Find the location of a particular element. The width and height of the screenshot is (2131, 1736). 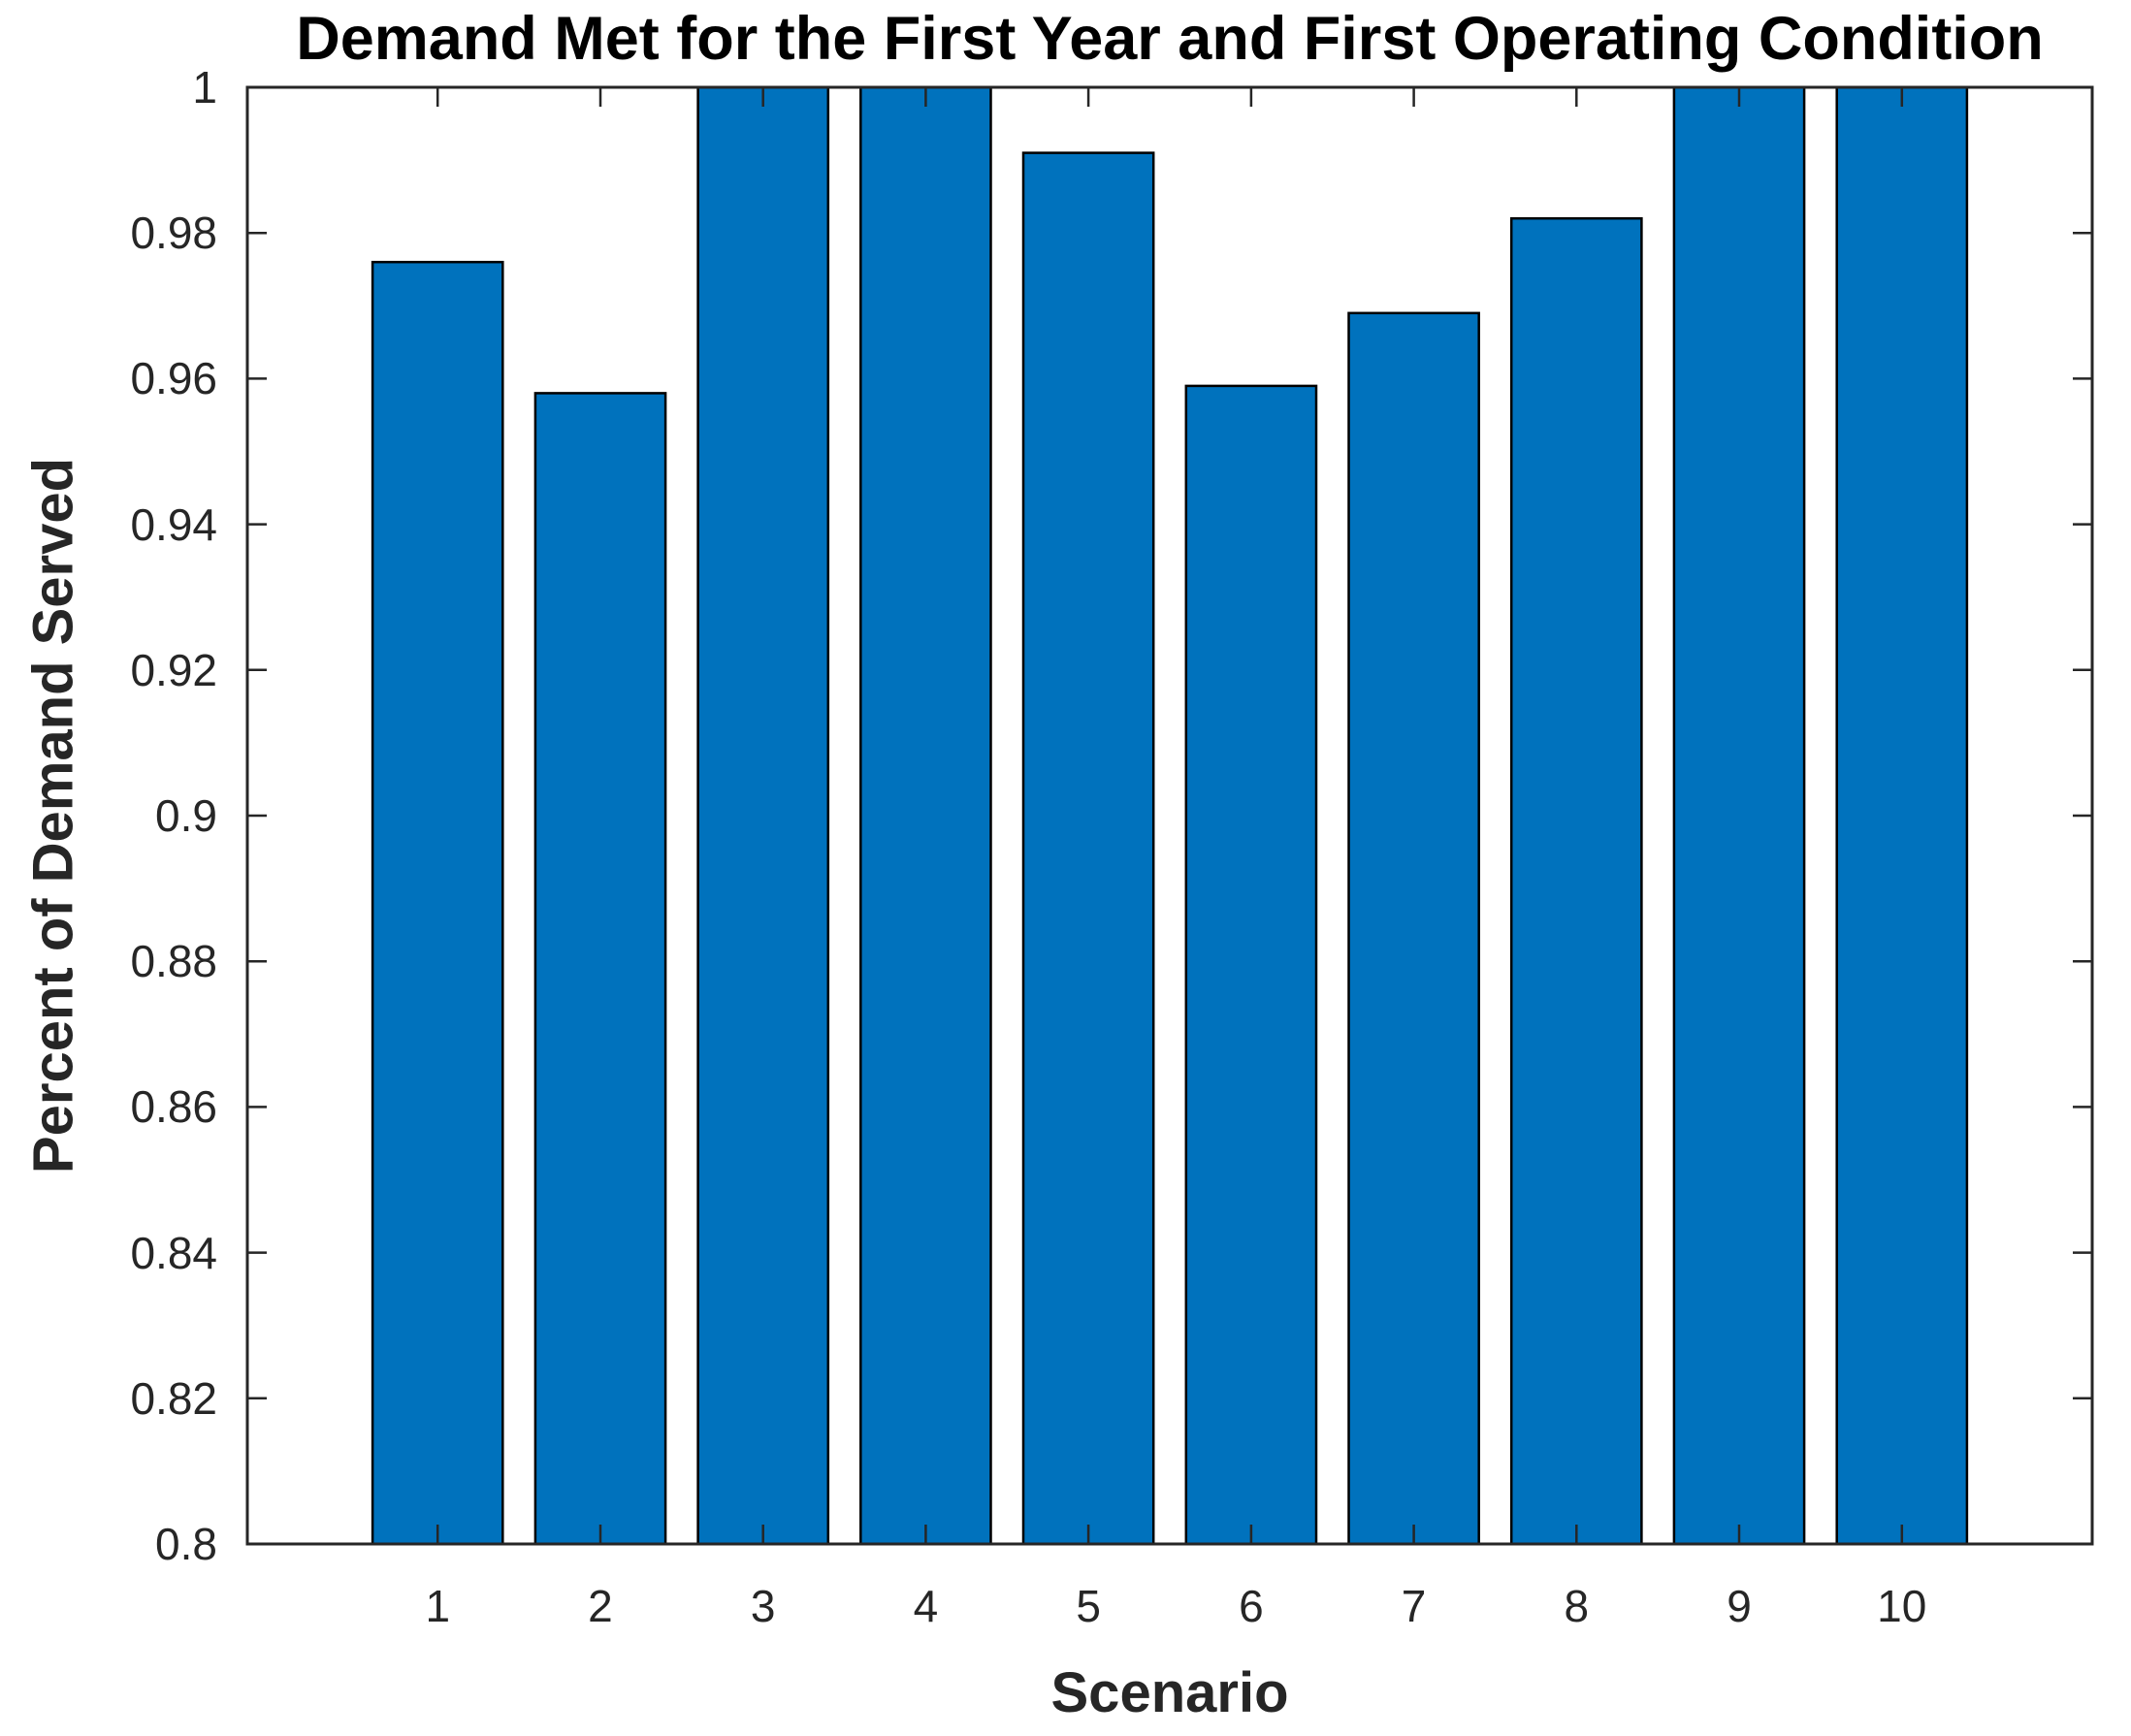

y-tick-label: 0.86 is located at coordinates (173, 1107).